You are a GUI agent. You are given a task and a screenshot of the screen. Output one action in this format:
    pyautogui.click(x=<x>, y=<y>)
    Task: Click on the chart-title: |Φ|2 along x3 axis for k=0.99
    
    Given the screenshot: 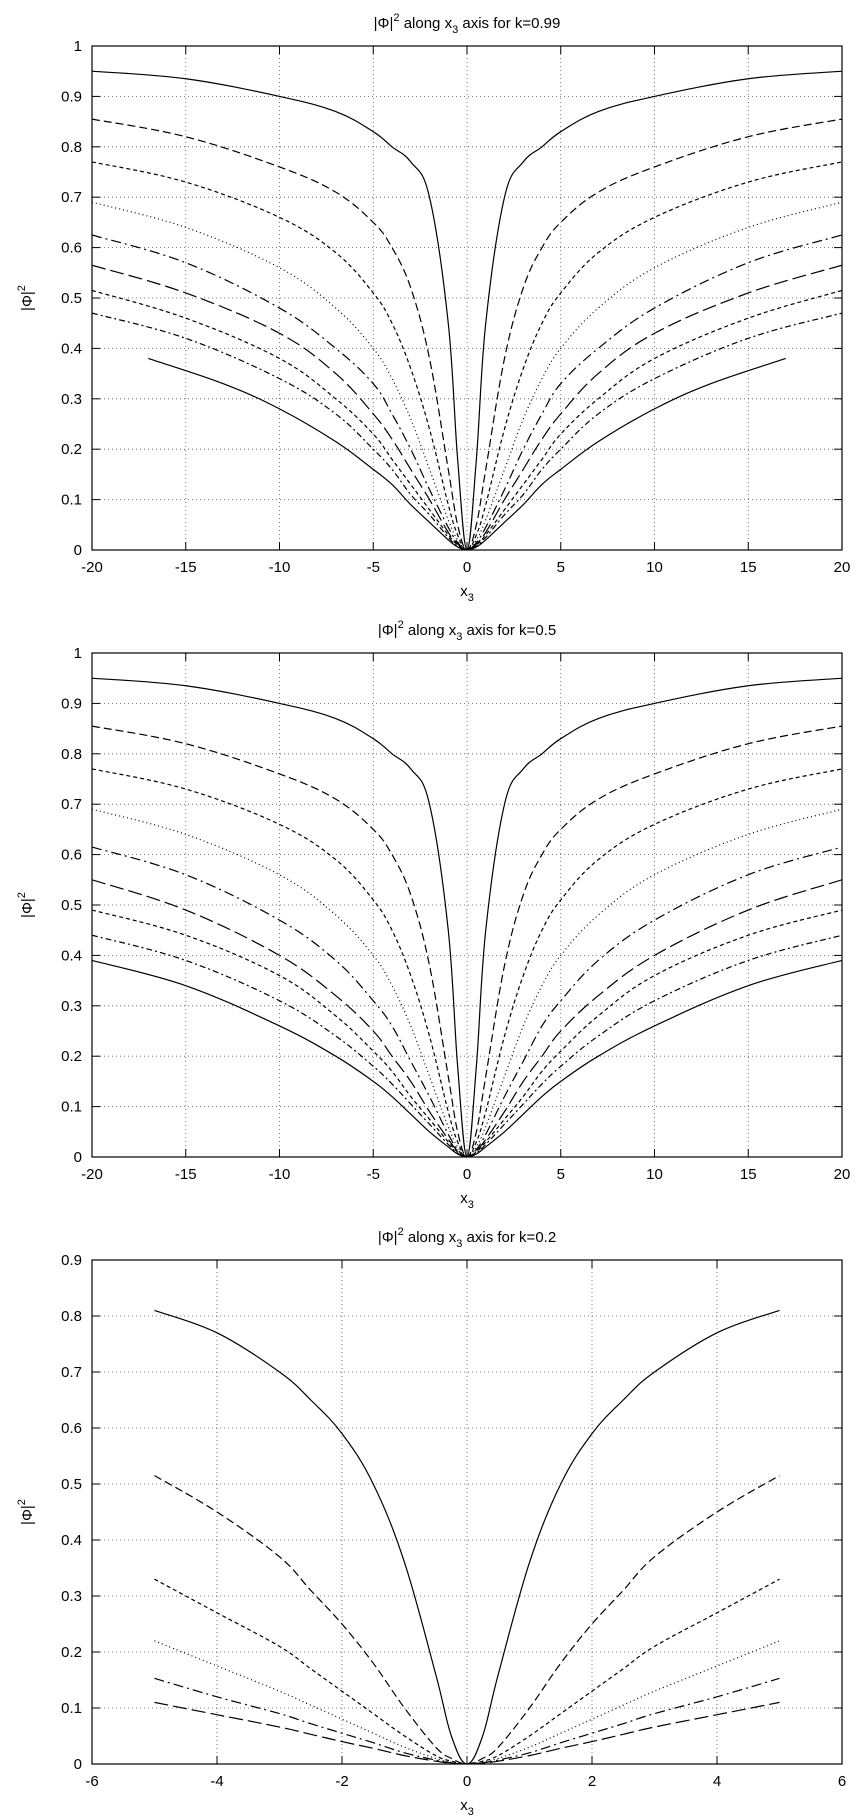 What is the action you would take?
    pyautogui.click(x=467, y=24)
    